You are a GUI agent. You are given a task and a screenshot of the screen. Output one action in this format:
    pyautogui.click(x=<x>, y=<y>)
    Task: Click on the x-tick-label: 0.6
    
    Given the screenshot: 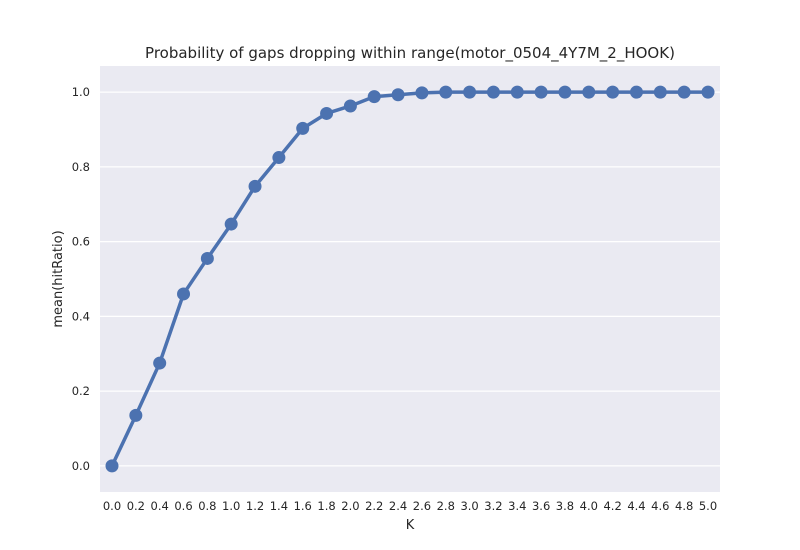 What is the action you would take?
    pyautogui.click(x=183, y=506)
    